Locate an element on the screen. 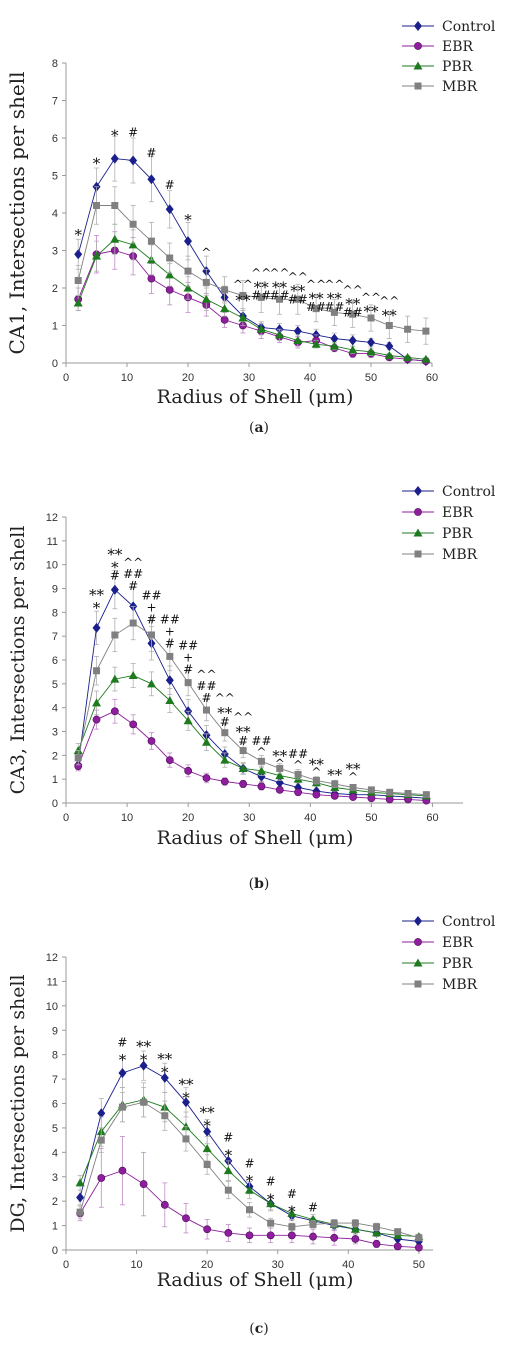 The width and height of the screenshot is (518, 1363). legend-label: EBR is located at coordinates (458, 47).